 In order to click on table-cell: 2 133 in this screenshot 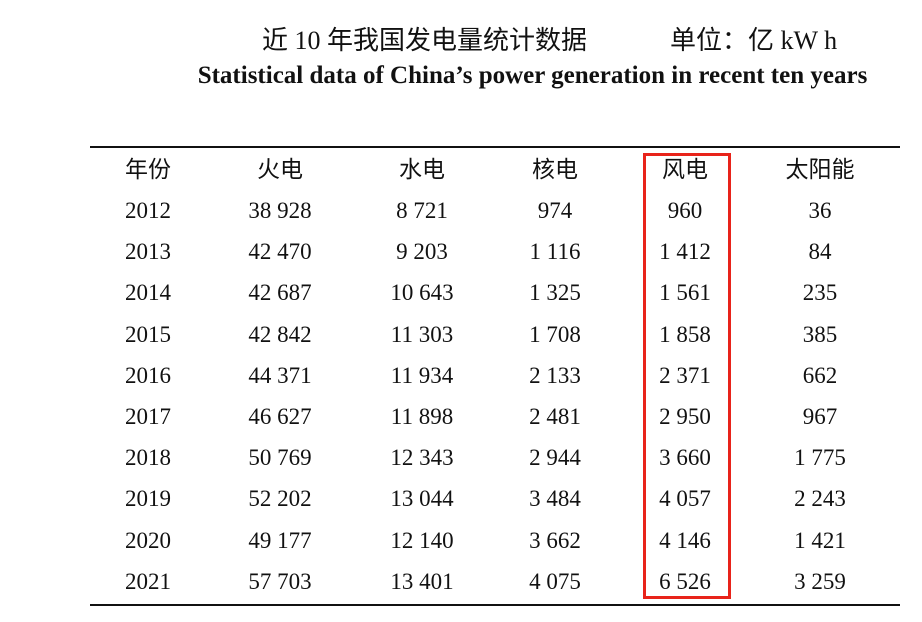, I will do `click(555, 375)`.